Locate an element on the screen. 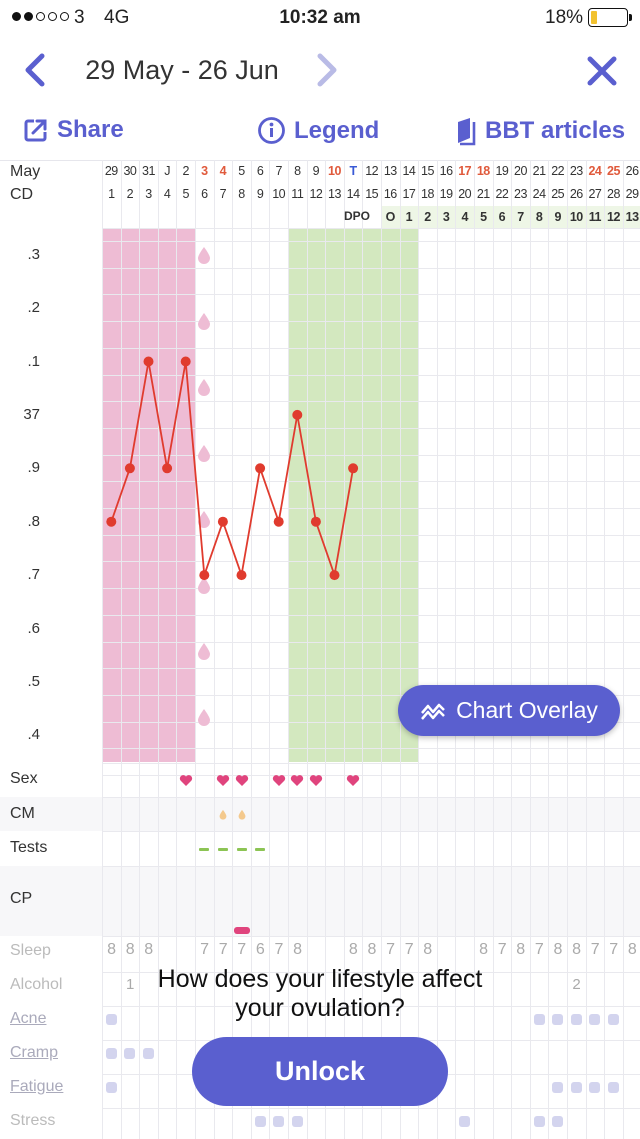 The height and width of the screenshot is (1139, 640). calendar-date: 22 is located at coordinates (558, 171).